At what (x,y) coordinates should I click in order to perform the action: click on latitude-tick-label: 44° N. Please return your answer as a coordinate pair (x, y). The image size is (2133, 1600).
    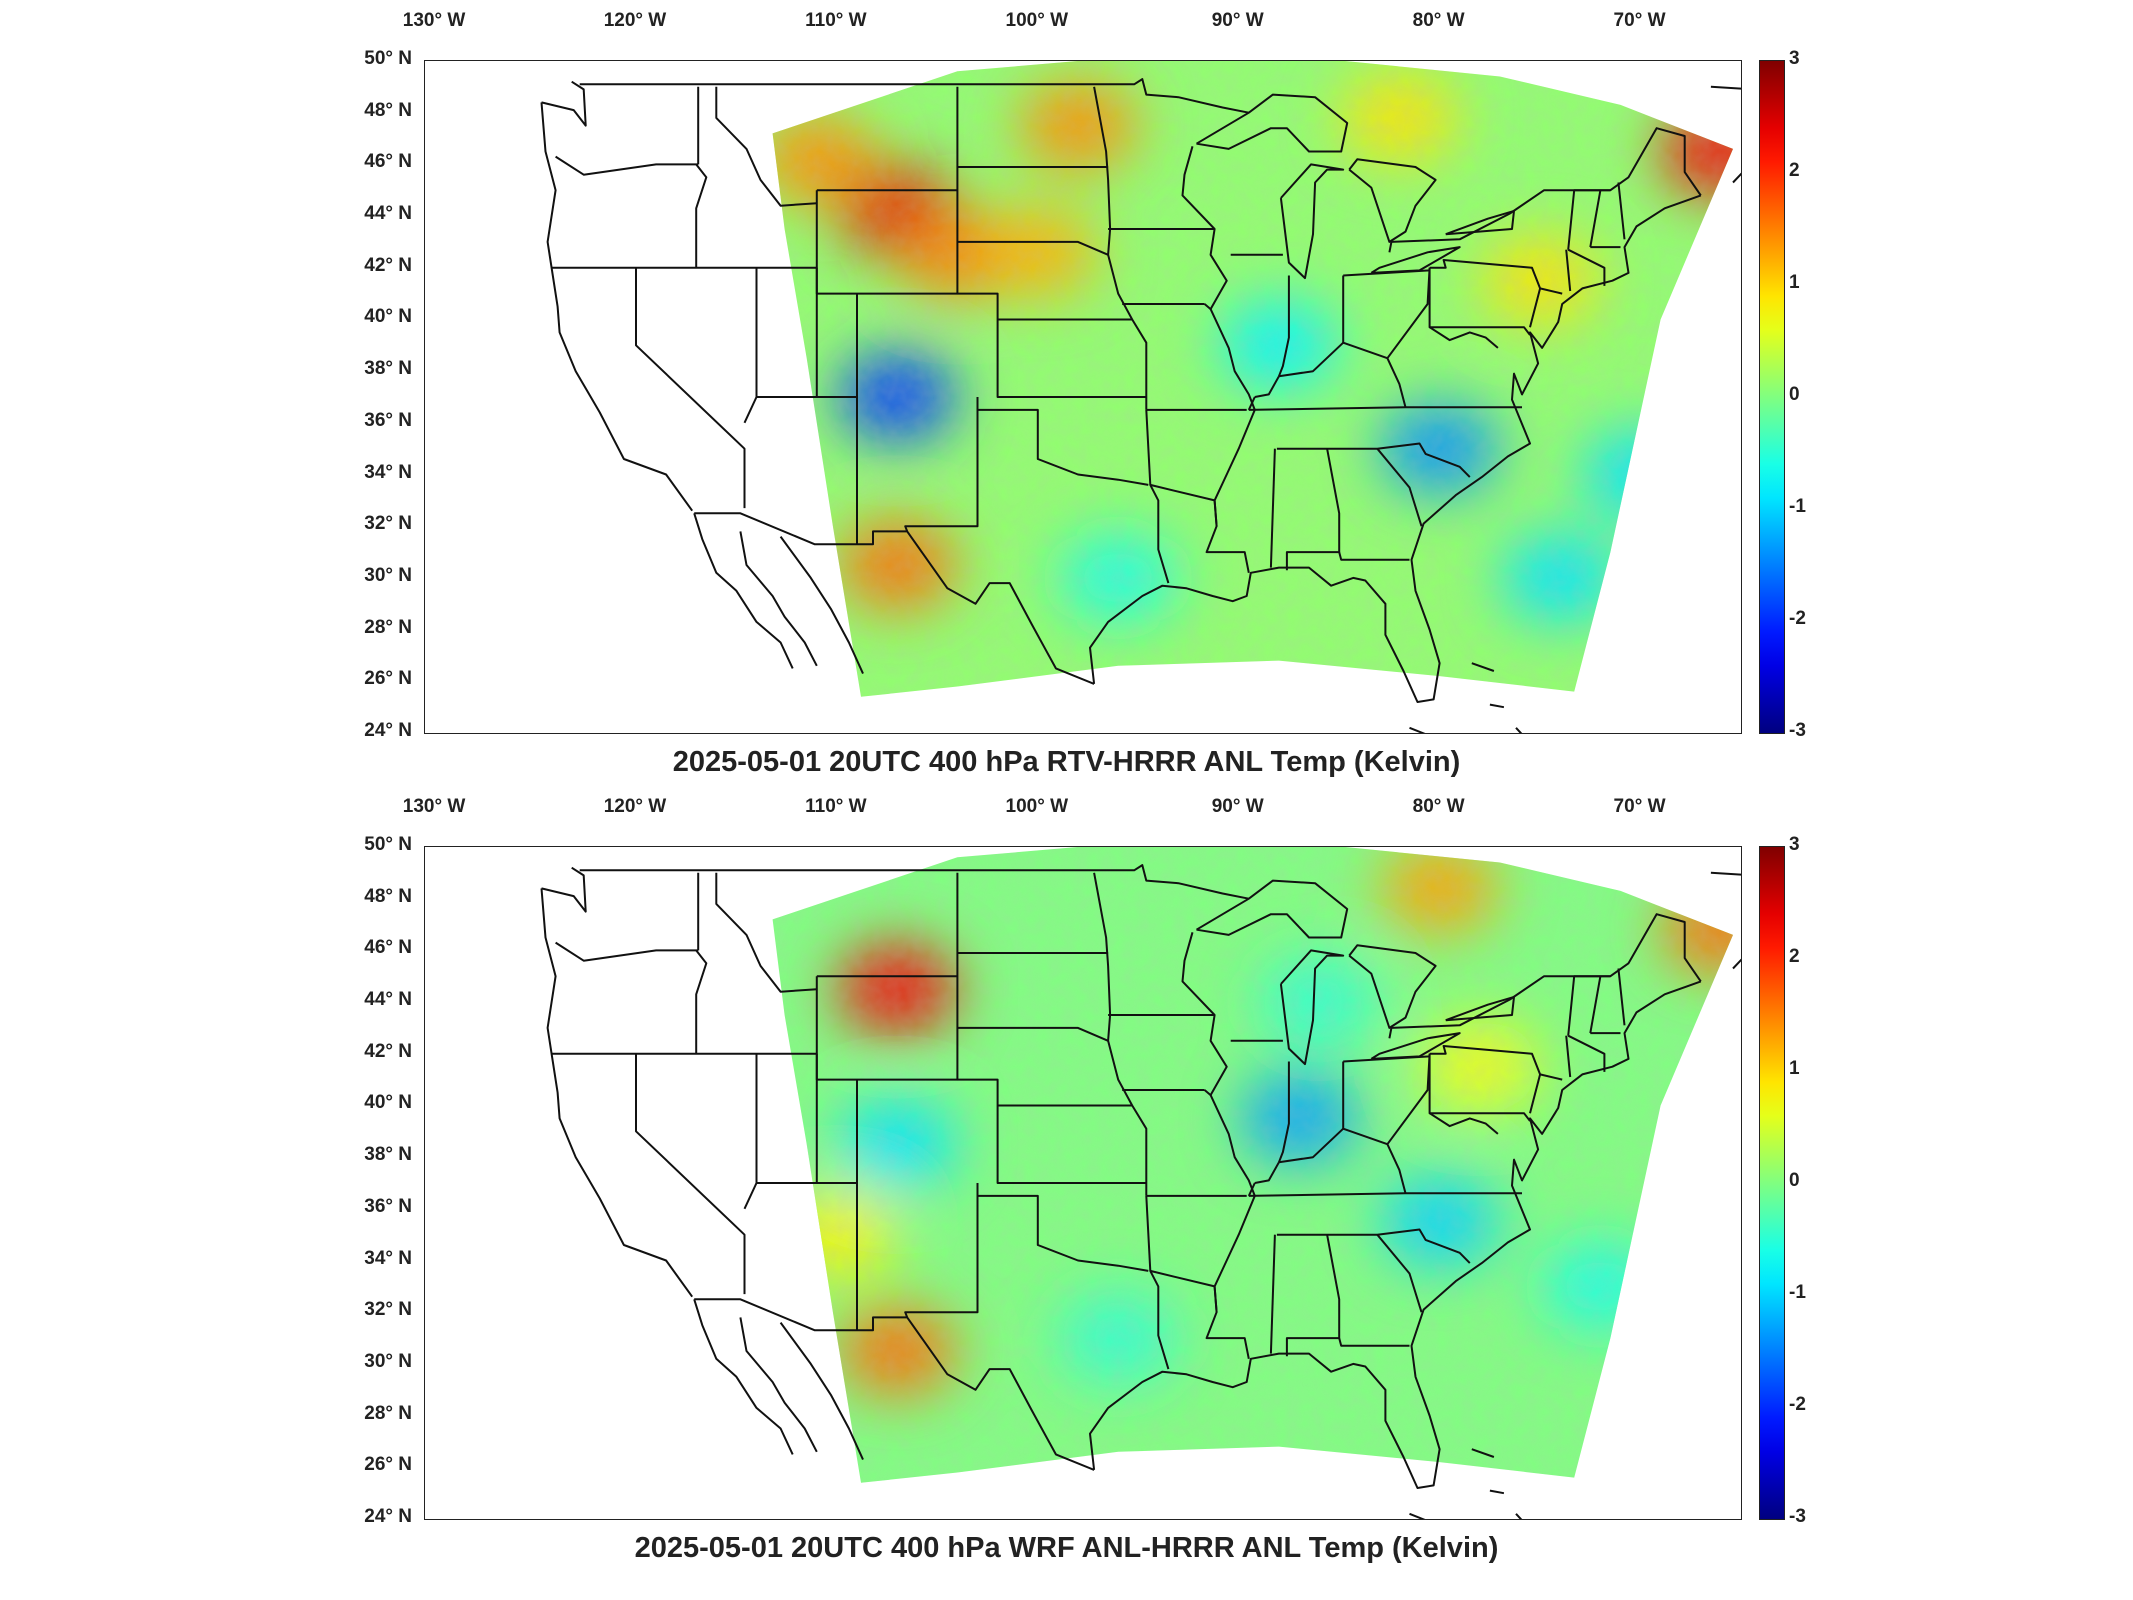
    Looking at the image, I should click on (388, 1000).